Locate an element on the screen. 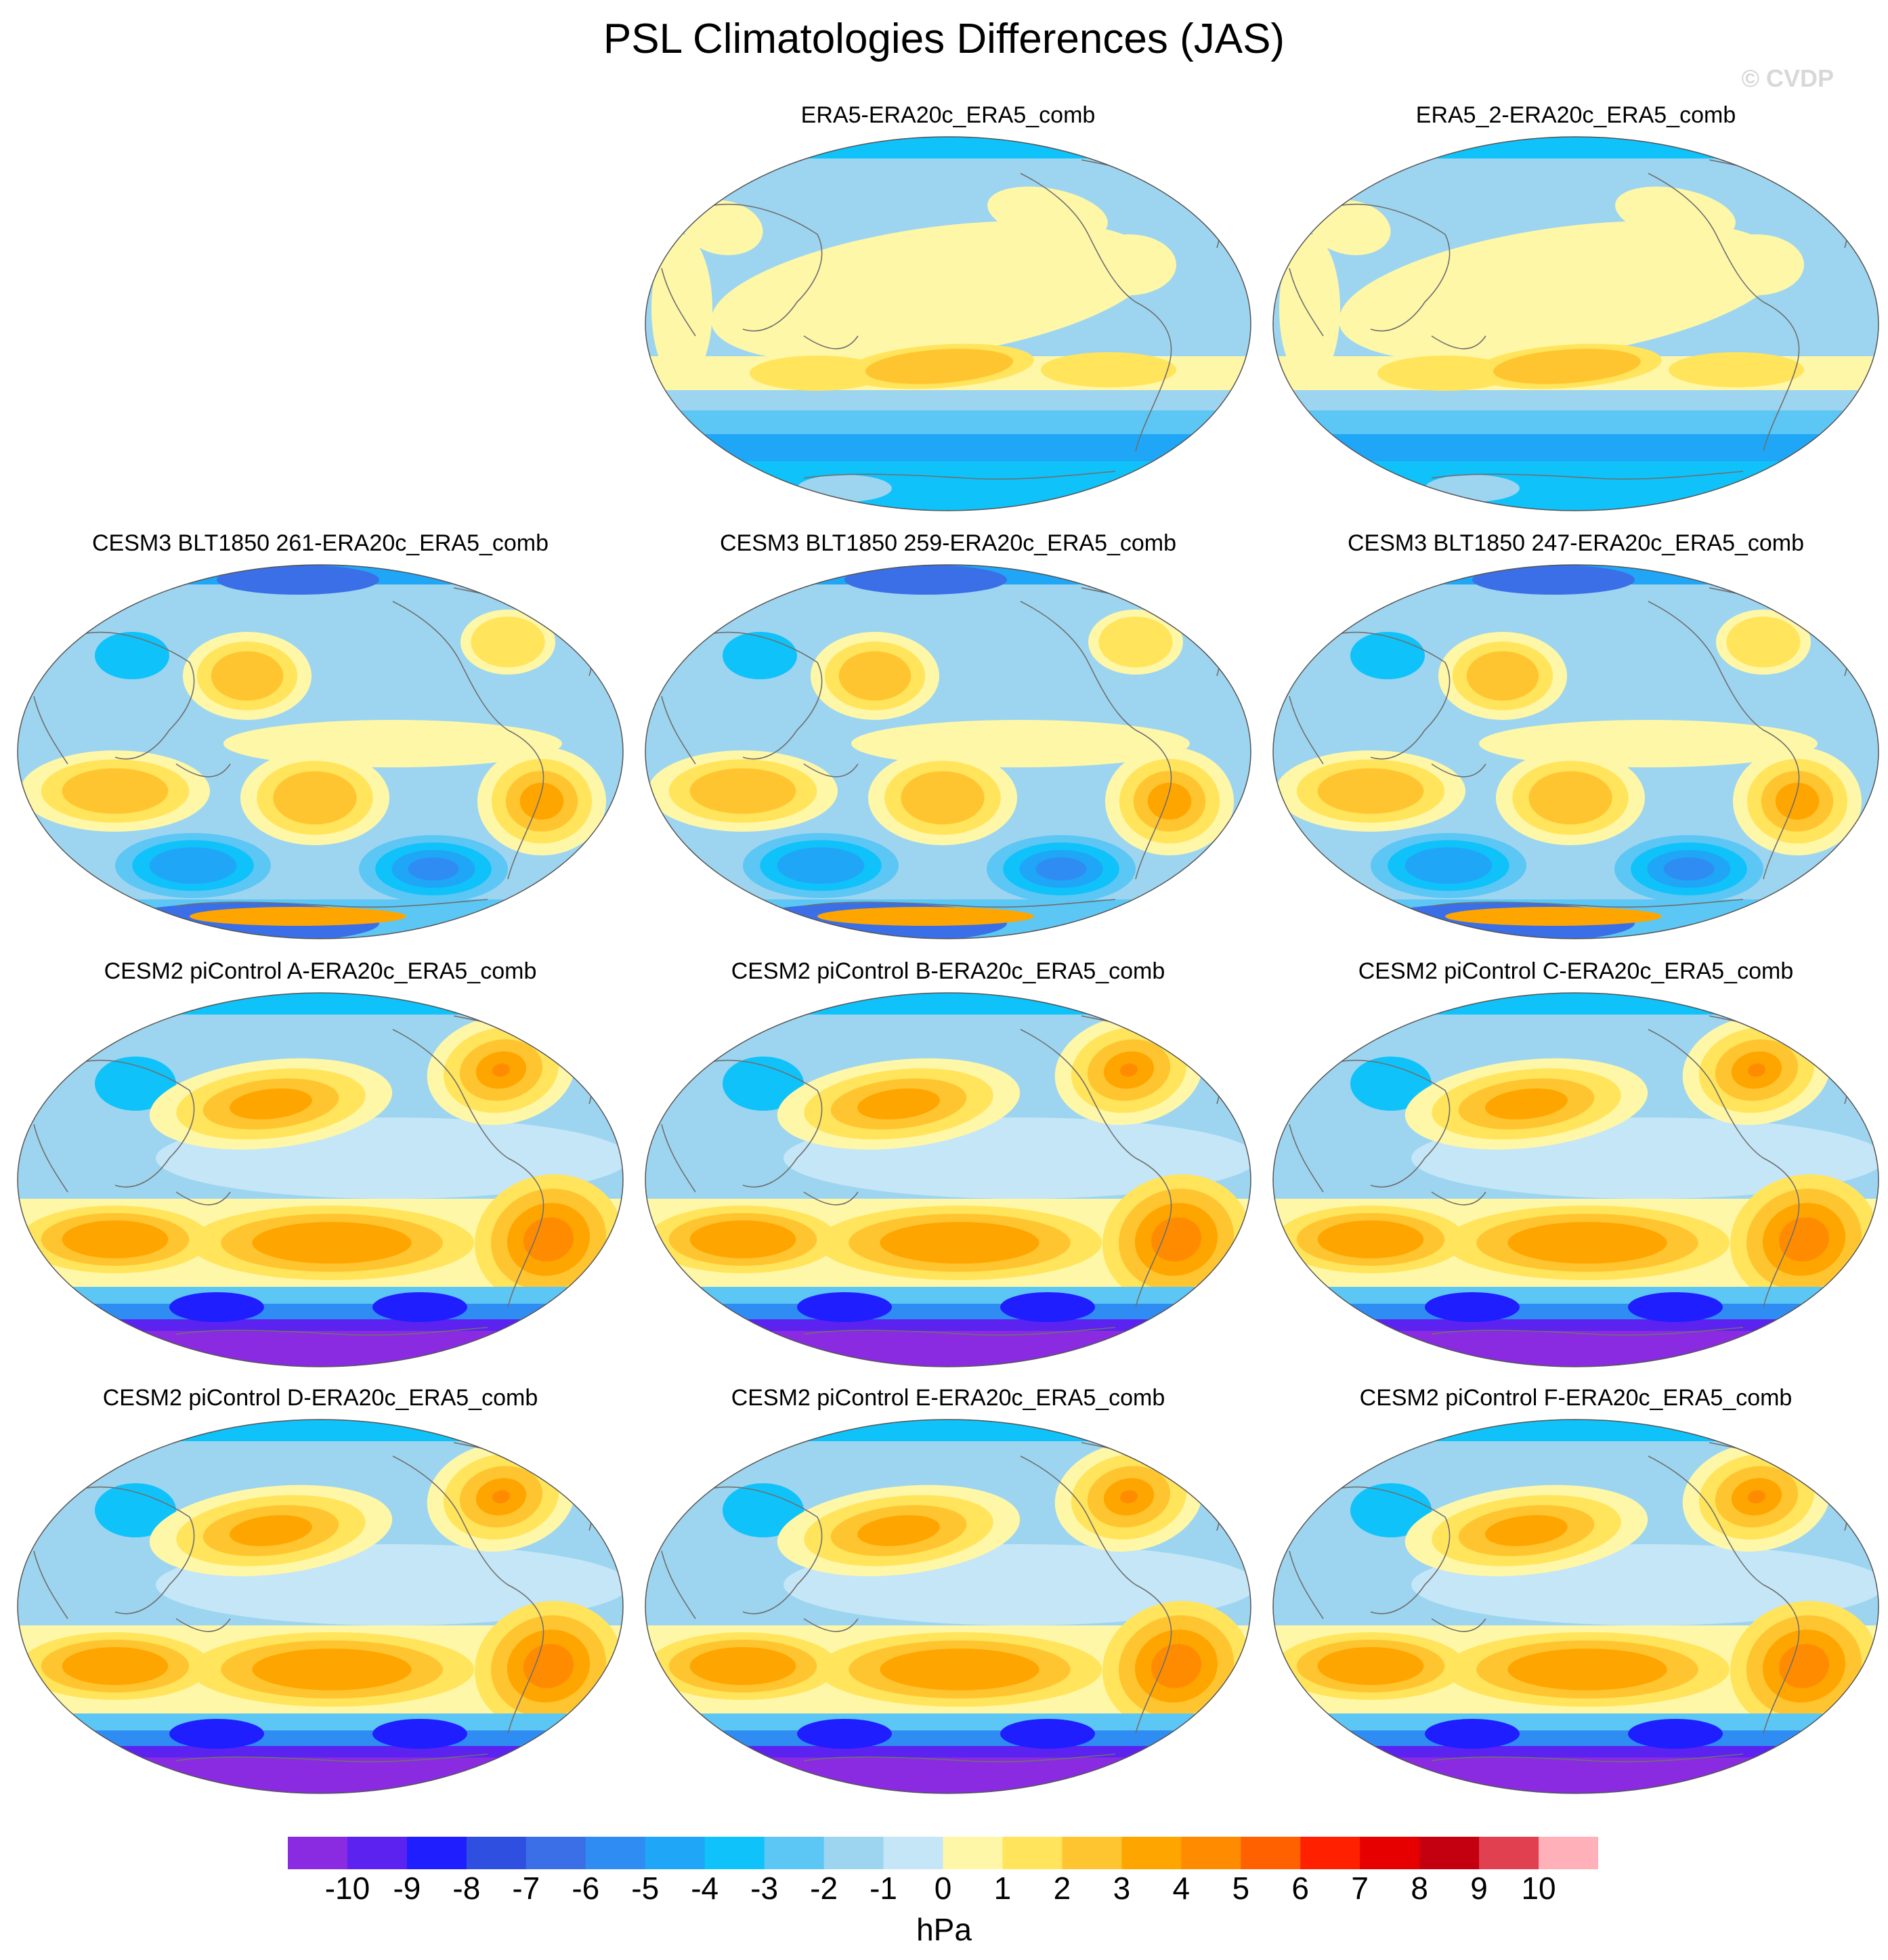 This screenshot has height=1960, width=1888. map-panel: CESM2 piControl F-ERA20c_ERA5_comb is located at coordinates (1576, 1593).